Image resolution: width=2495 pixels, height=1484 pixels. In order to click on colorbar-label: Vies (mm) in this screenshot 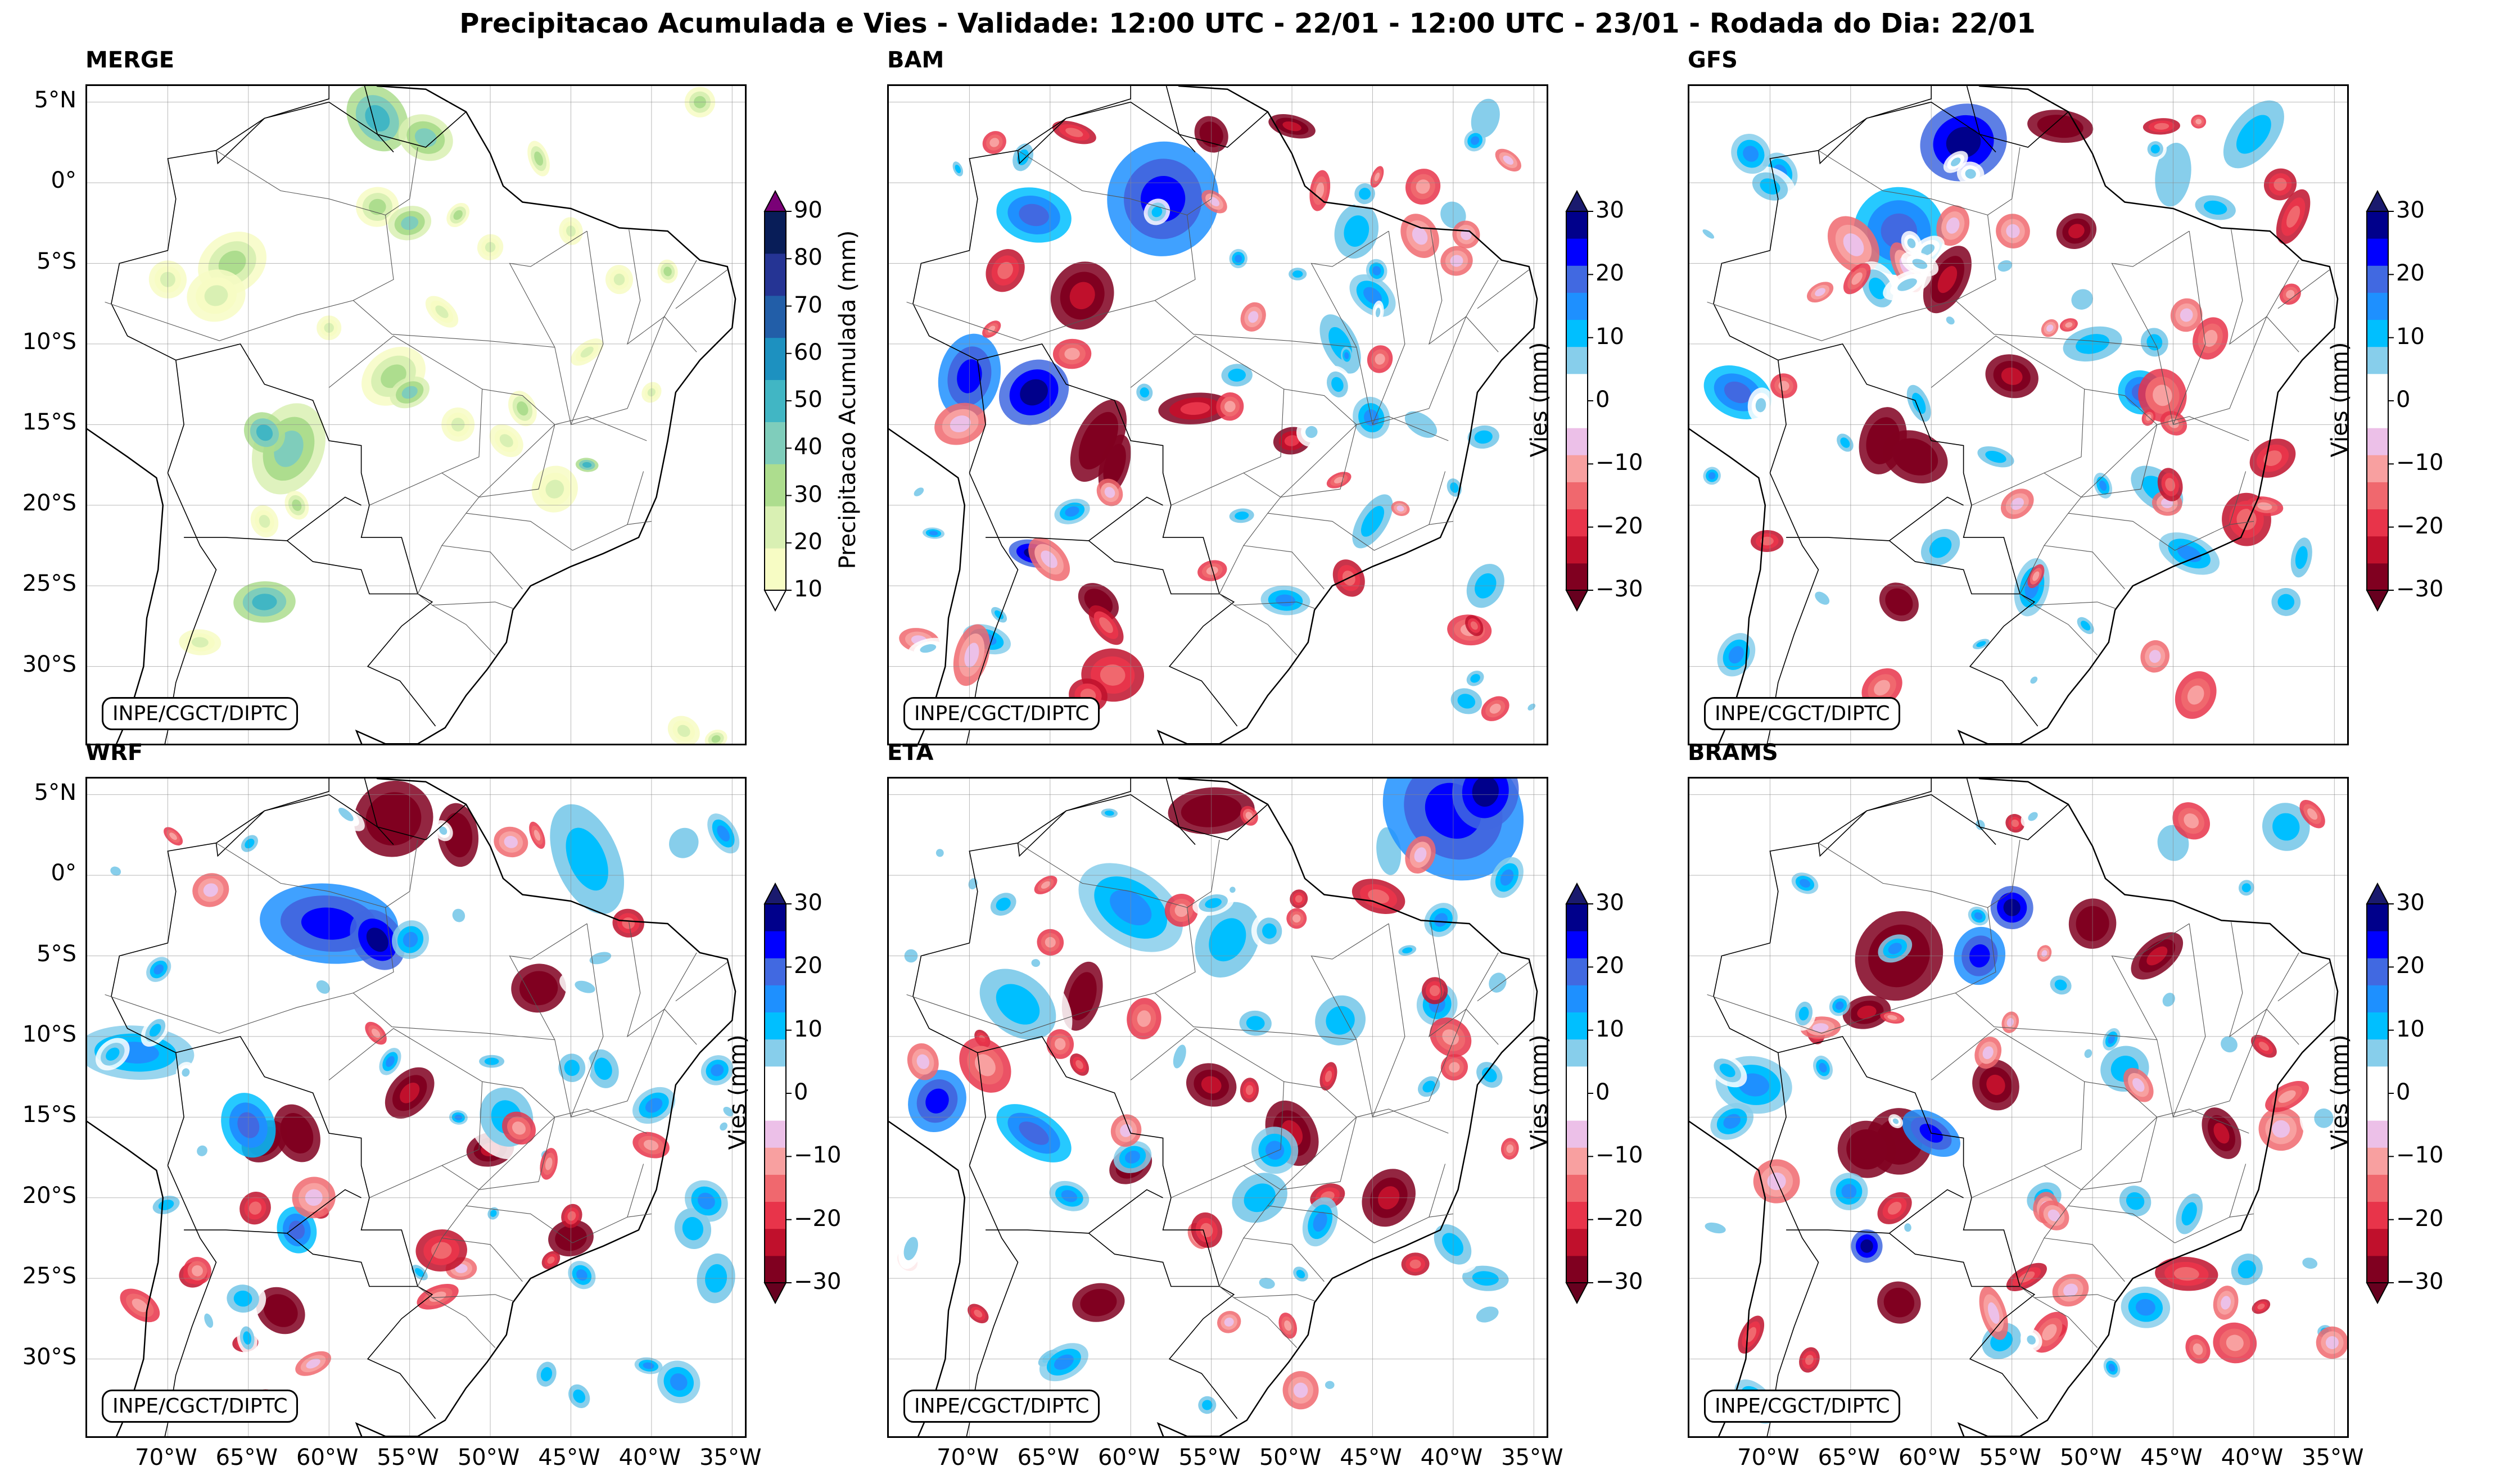, I will do `click(1539, 1092)`.